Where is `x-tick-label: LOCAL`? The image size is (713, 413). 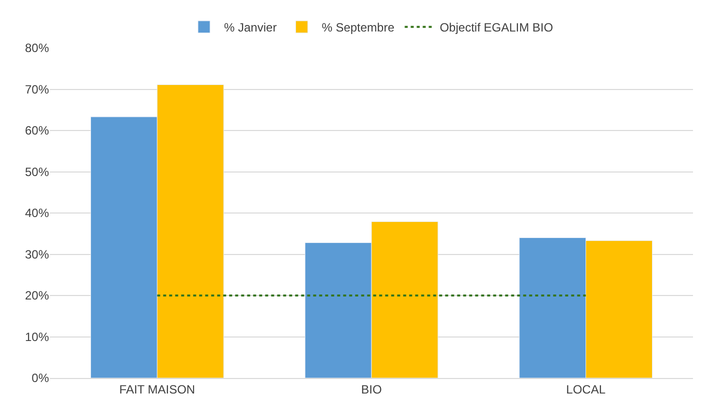
x-tick-label: LOCAL is located at coordinates (586, 389).